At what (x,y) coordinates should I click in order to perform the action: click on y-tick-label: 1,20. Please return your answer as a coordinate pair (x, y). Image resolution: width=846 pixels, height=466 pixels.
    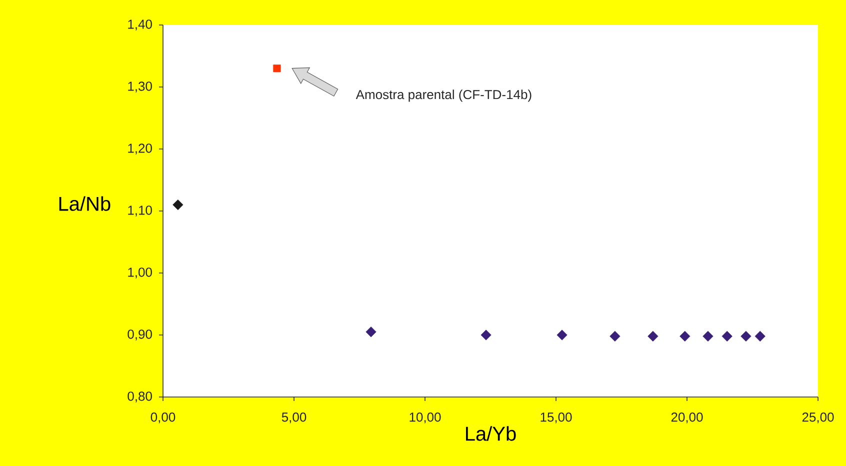
    Looking at the image, I should click on (140, 149).